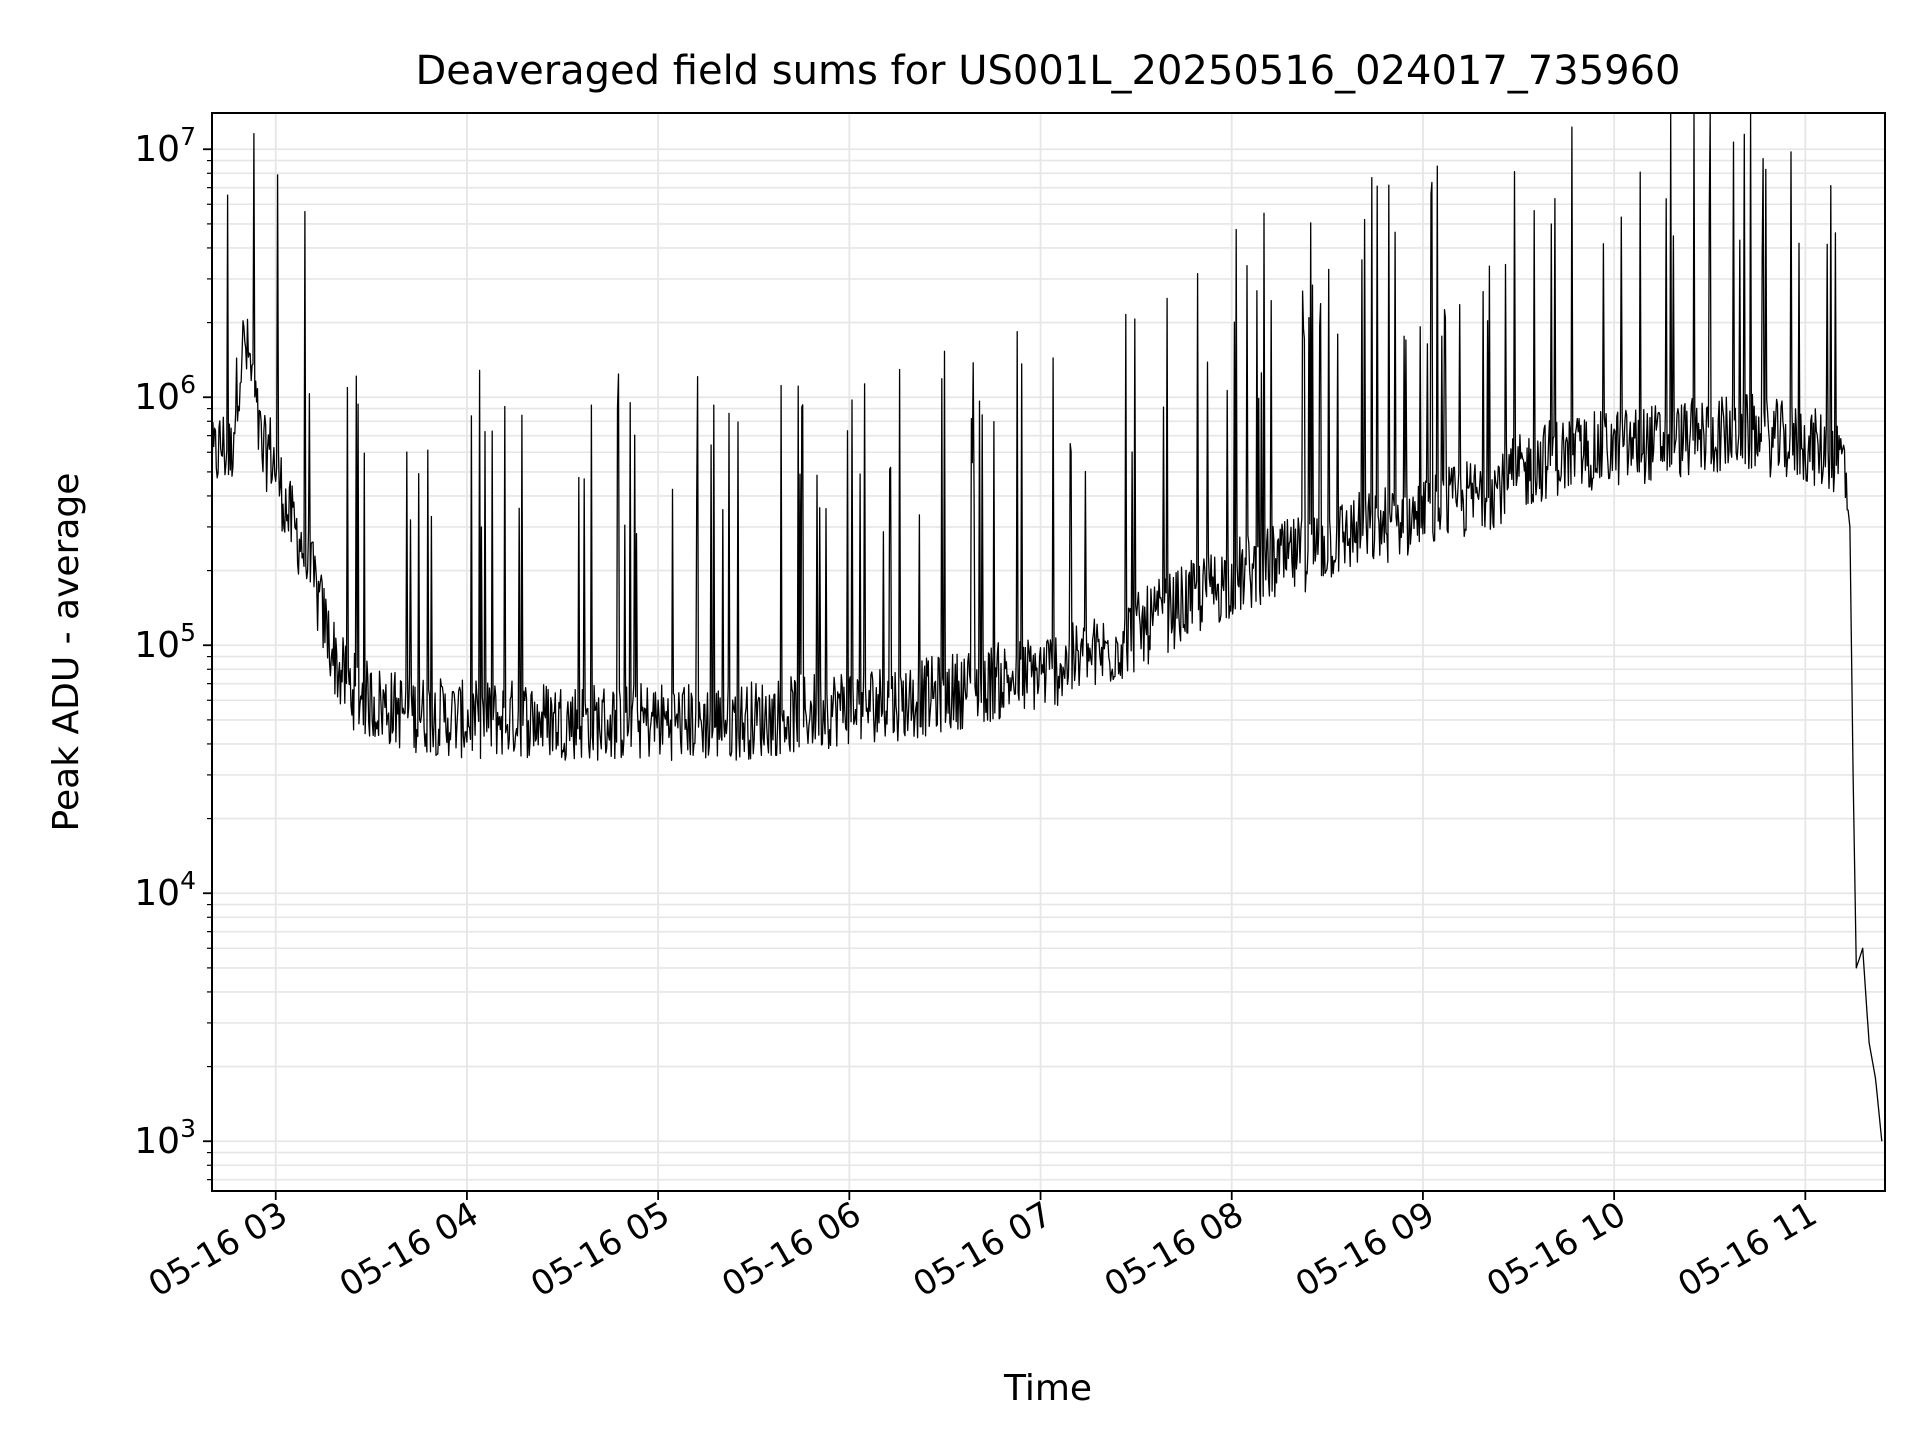  Describe the element at coordinates (1365, 1249) in the screenshot. I see `x-tick-label: 05-16 09` at that location.